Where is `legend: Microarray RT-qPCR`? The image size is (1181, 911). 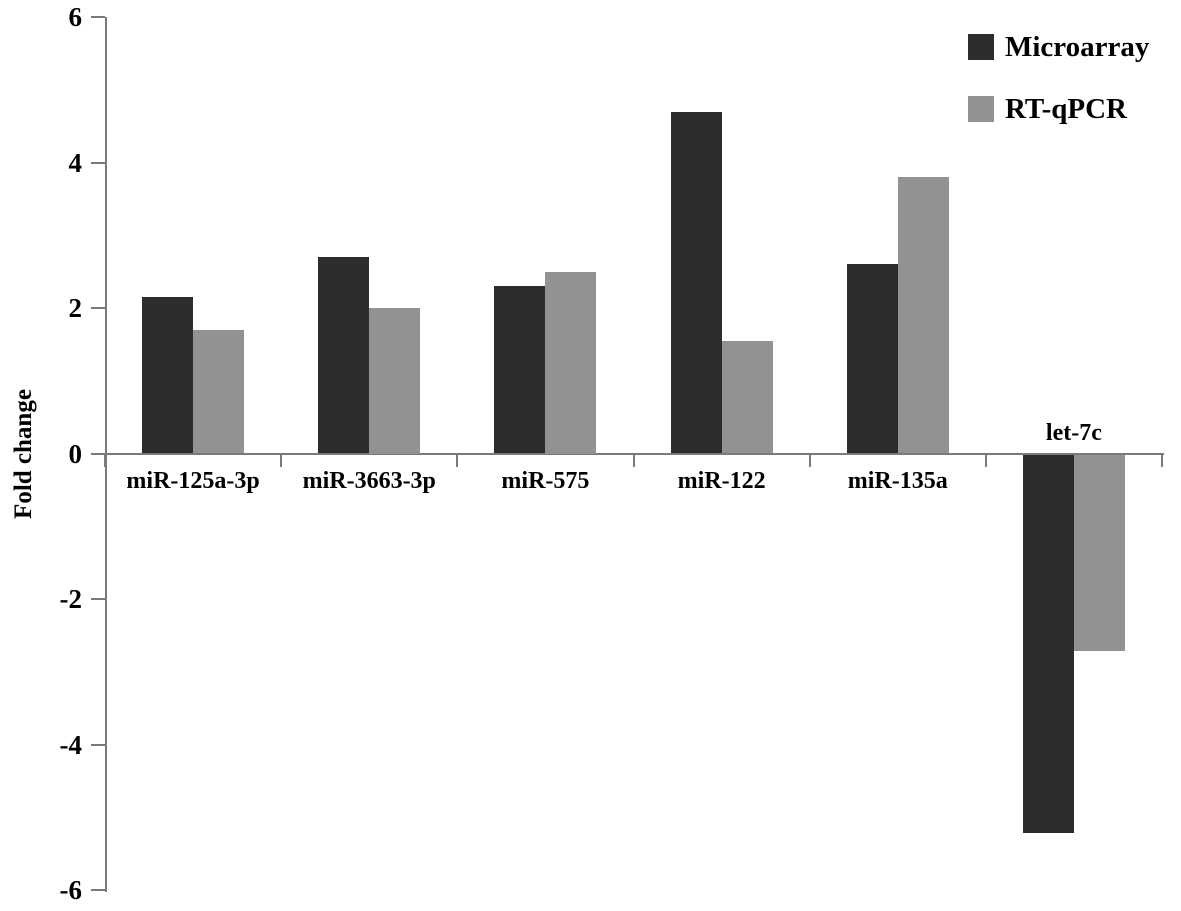
legend: Microarray RT-qPCR is located at coordinates (1059, 78).